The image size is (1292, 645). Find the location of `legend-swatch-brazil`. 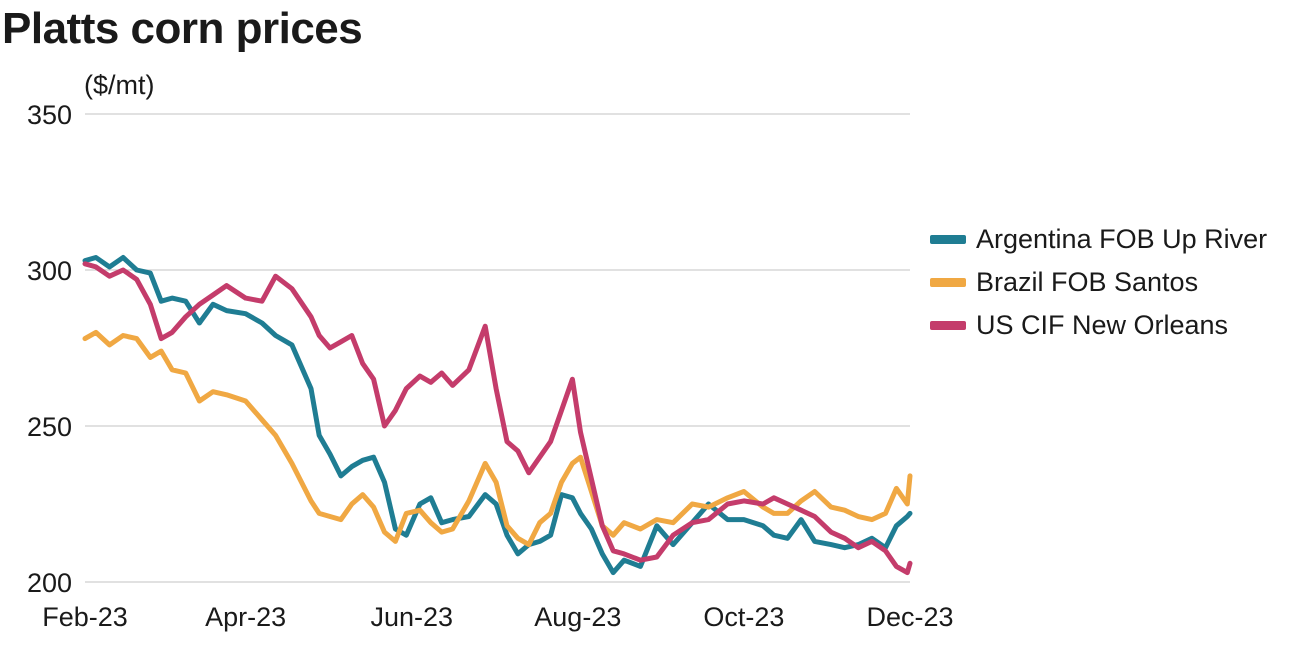

legend-swatch-brazil is located at coordinates (948, 282).